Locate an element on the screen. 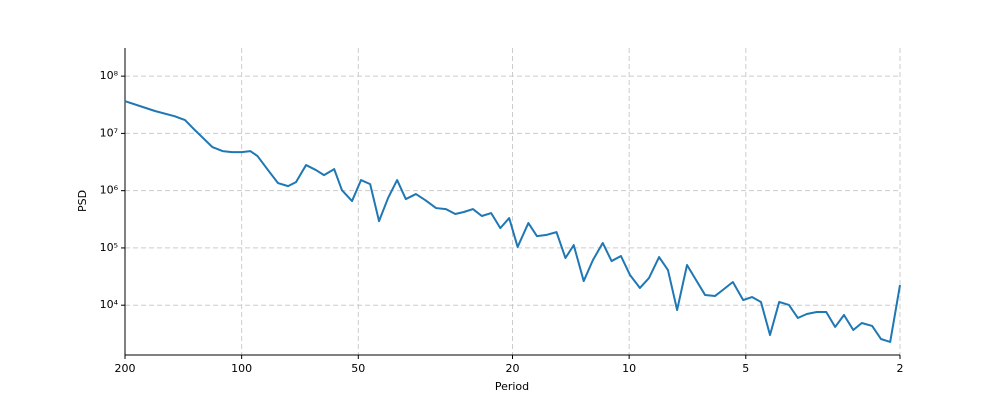  x-tick-label: 200 is located at coordinates (125, 368).